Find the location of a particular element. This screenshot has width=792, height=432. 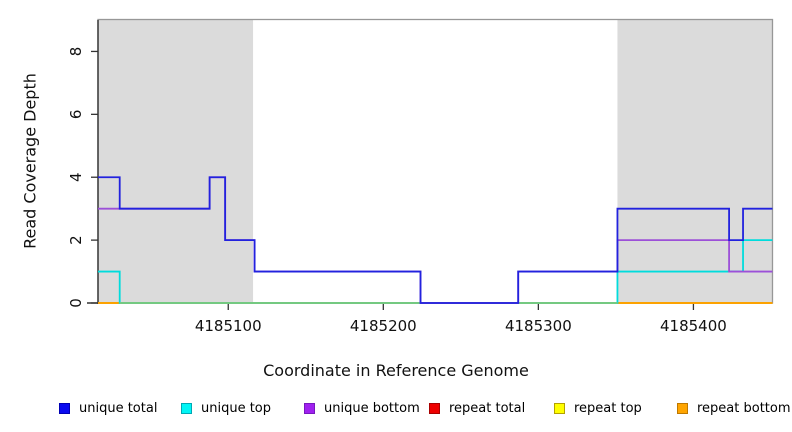

legend-item-unique-top: unique top is located at coordinates (226, 408).